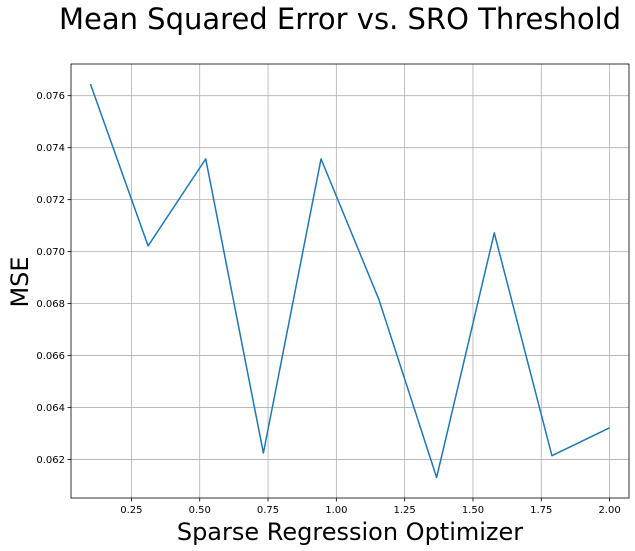 The width and height of the screenshot is (635, 551). Describe the element at coordinates (473, 510) in the screenshot. I see `x-tick-label: 1.50` at that location.